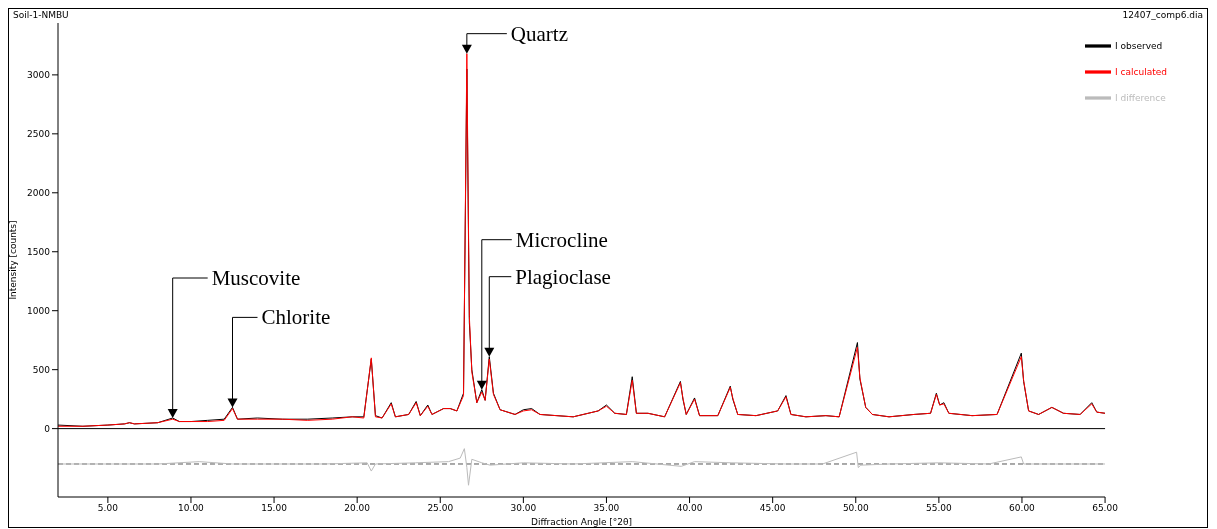  I want to click on annotation: Muscovite, so click(256, 278).